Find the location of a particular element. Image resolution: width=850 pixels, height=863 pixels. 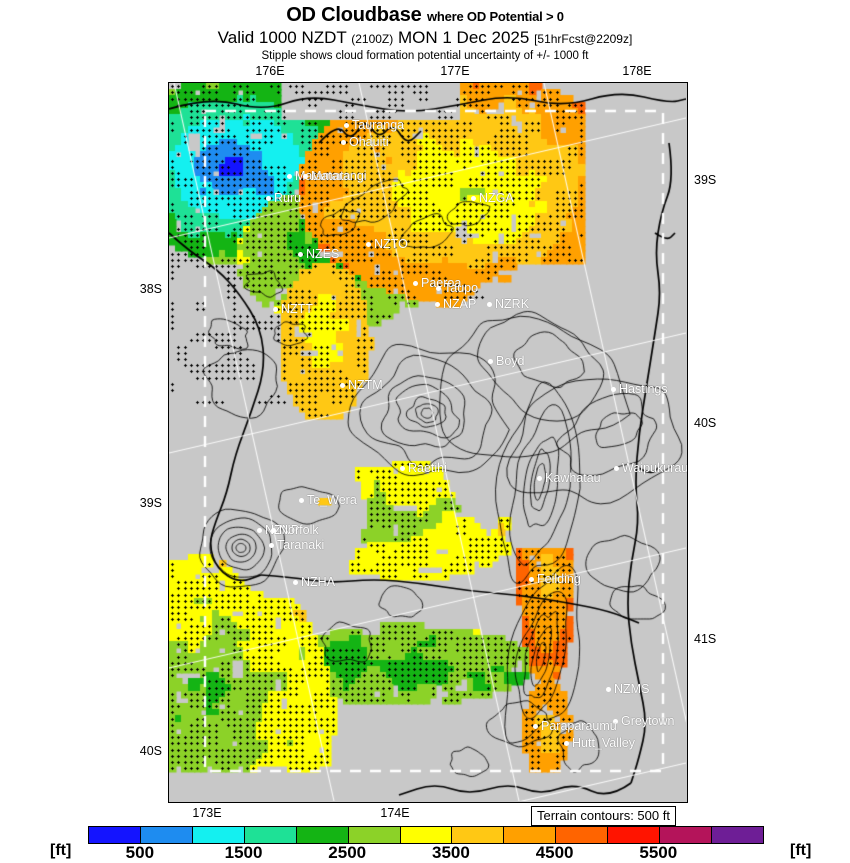

axis-tick-top: 176E is located at coordinates (270, 71).